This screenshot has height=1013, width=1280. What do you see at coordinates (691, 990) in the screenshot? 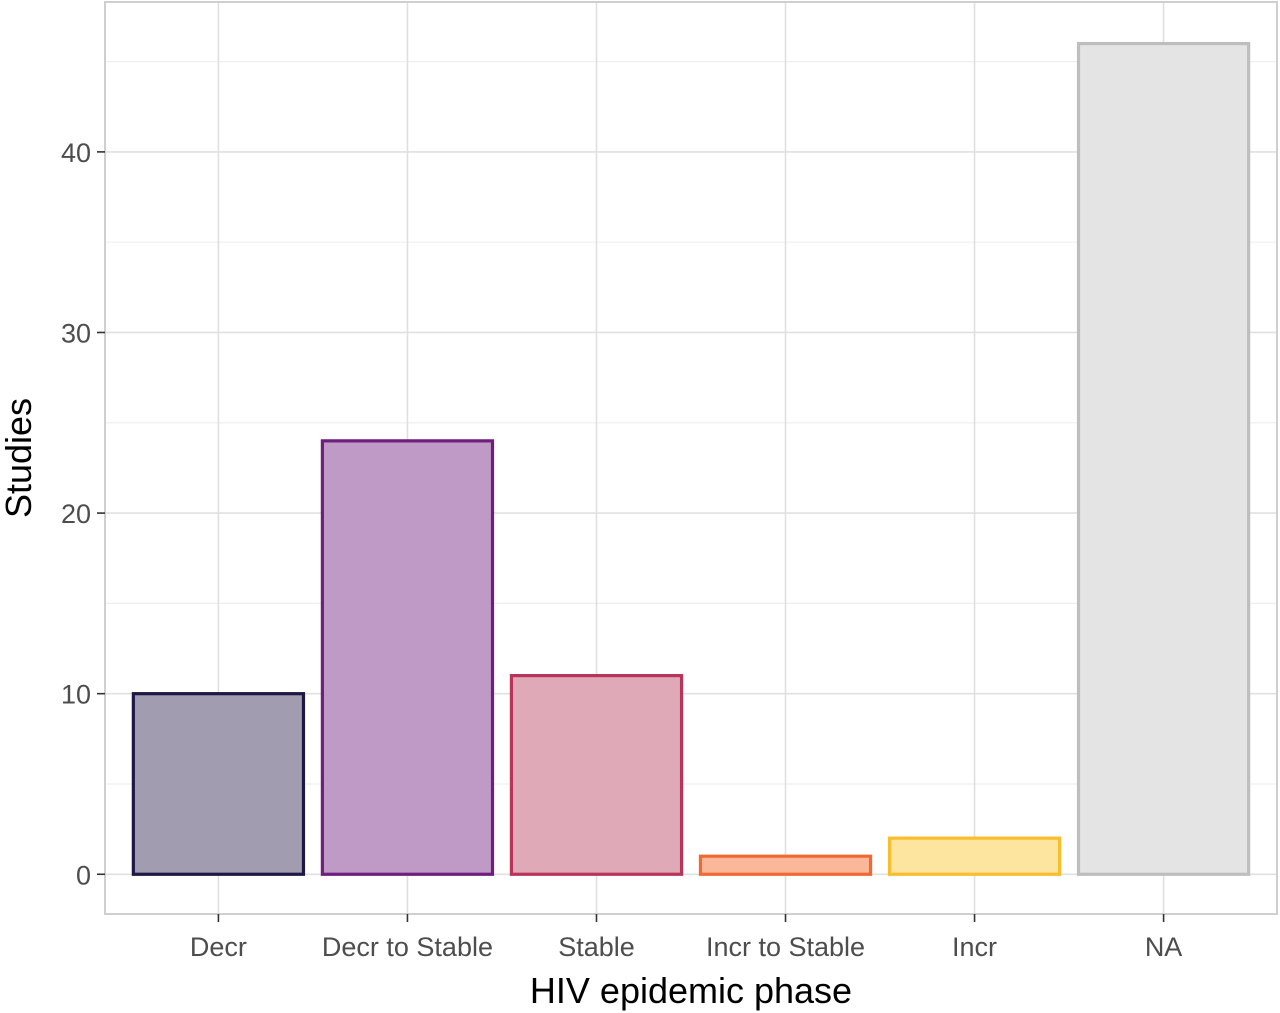
I see `x-axis-title: HIV epidemic phase` at bounding box center [691, 990].